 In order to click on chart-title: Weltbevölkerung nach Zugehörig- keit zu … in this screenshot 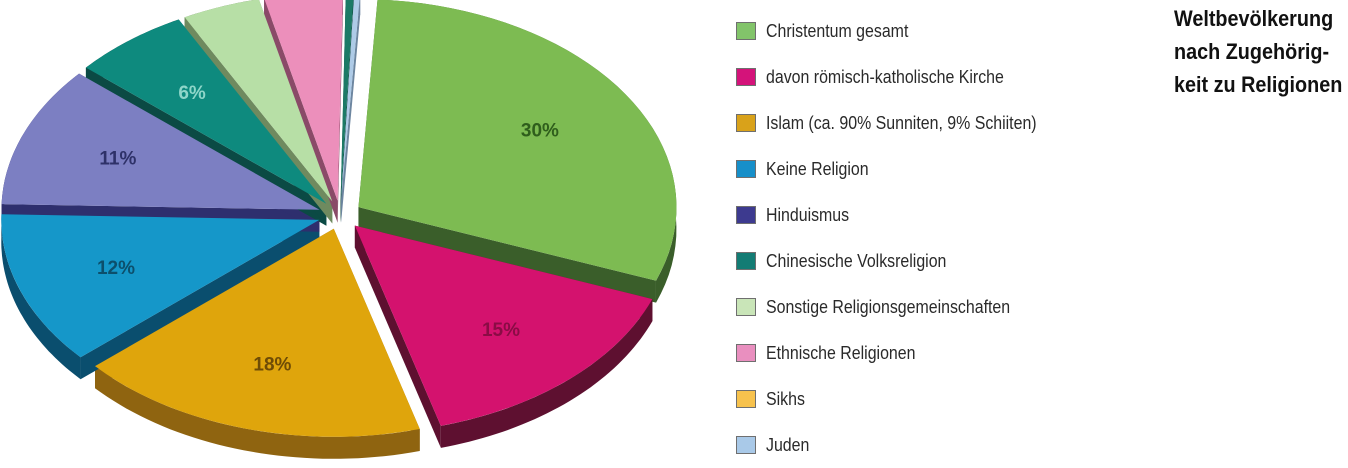, I will do `click(1260, 51)`.